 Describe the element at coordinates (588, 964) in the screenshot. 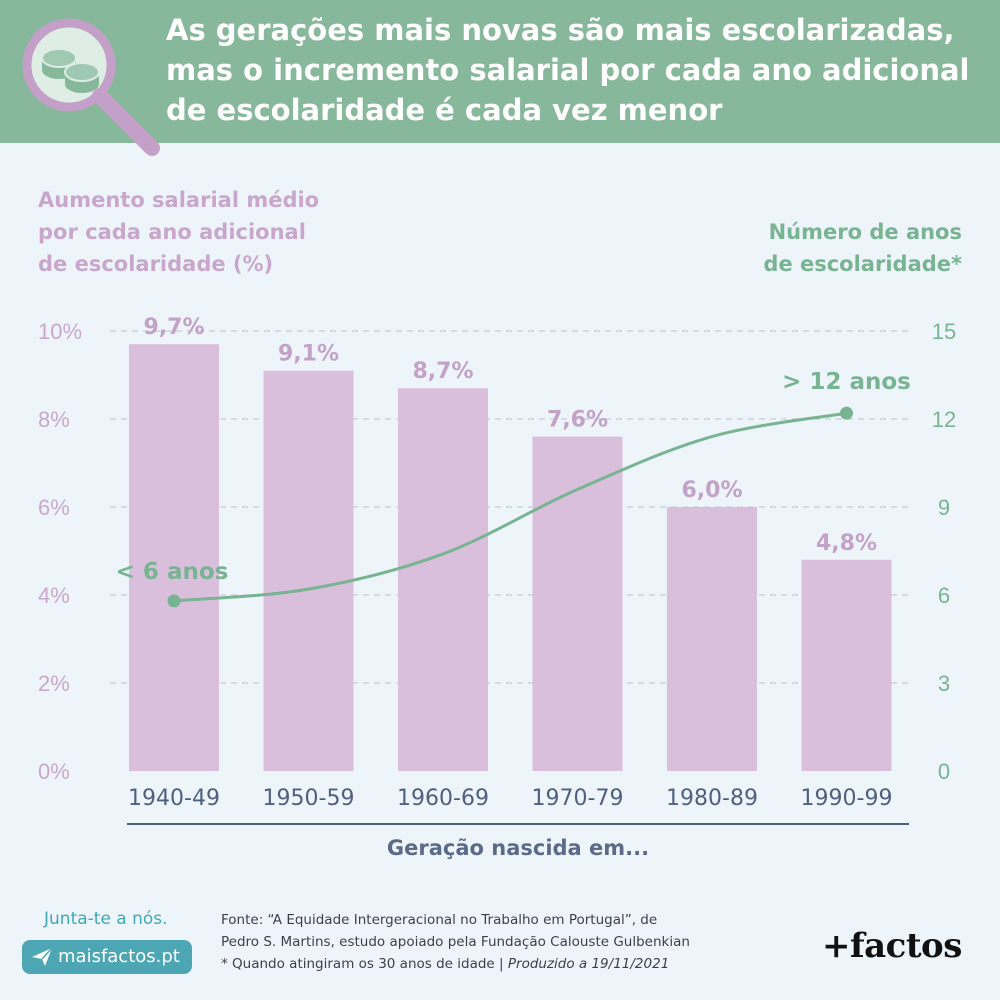

I see `produced-date: Produzido a 19/11/2021` at that location.